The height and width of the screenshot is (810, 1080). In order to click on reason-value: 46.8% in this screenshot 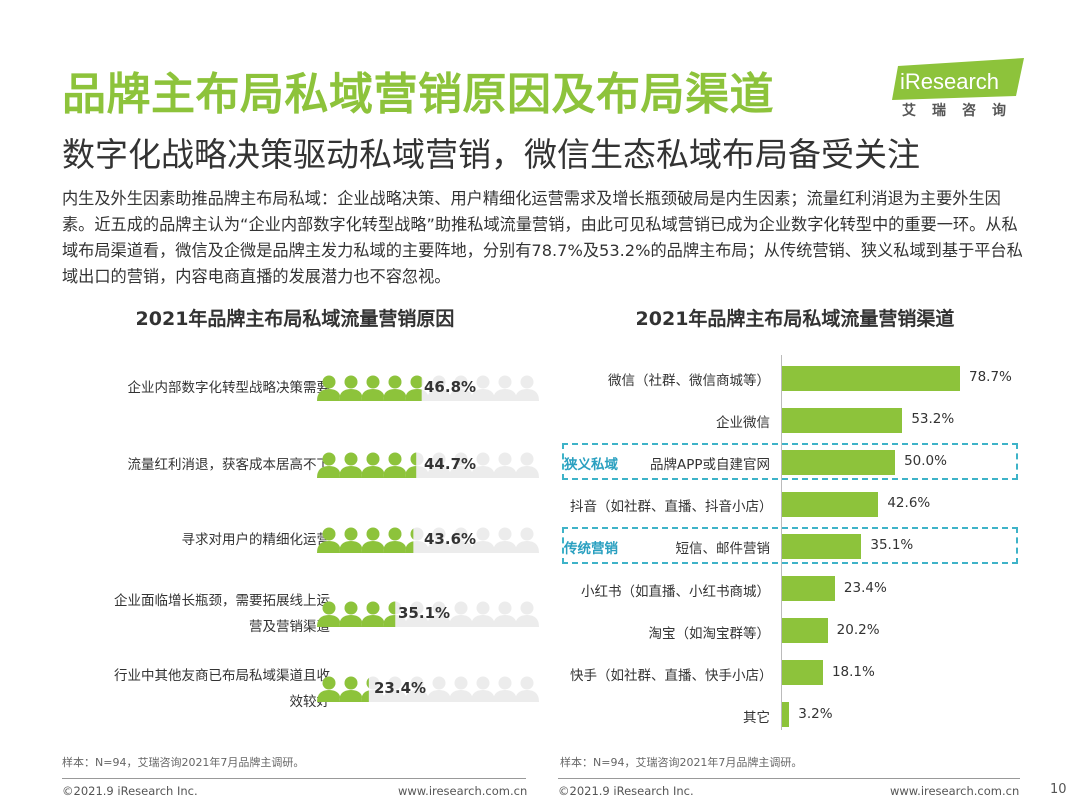, I will do `click(450, 387)`.